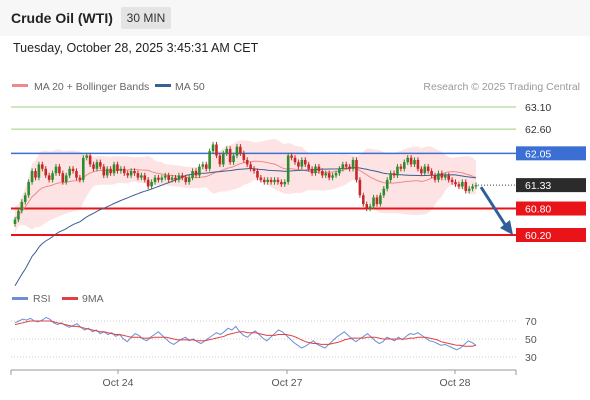  I want to click on credit-label: Research © 2025 Trading Central, so click(501, 87).